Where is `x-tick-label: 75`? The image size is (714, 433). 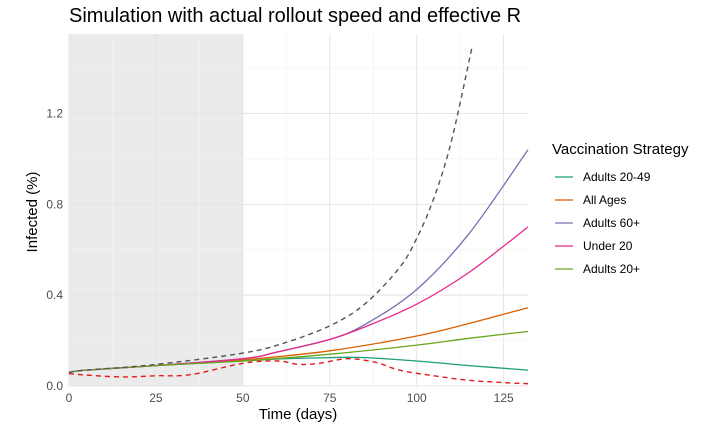
x-tick-label: 75 is located at coordinates (330, 398).